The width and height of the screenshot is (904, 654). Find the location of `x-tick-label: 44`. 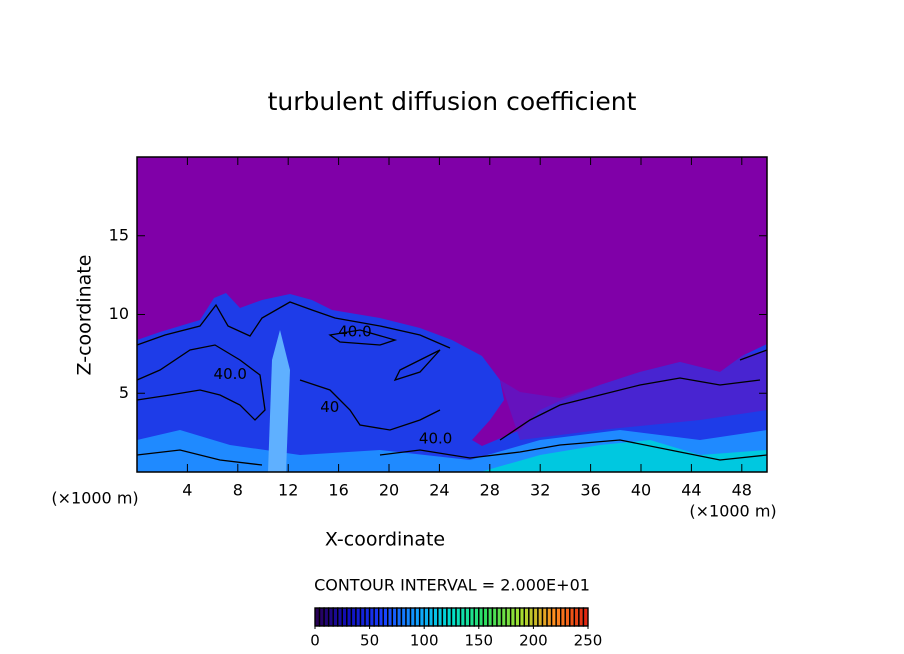

x-tick-label: 44 is located at coordinates (691, 490).